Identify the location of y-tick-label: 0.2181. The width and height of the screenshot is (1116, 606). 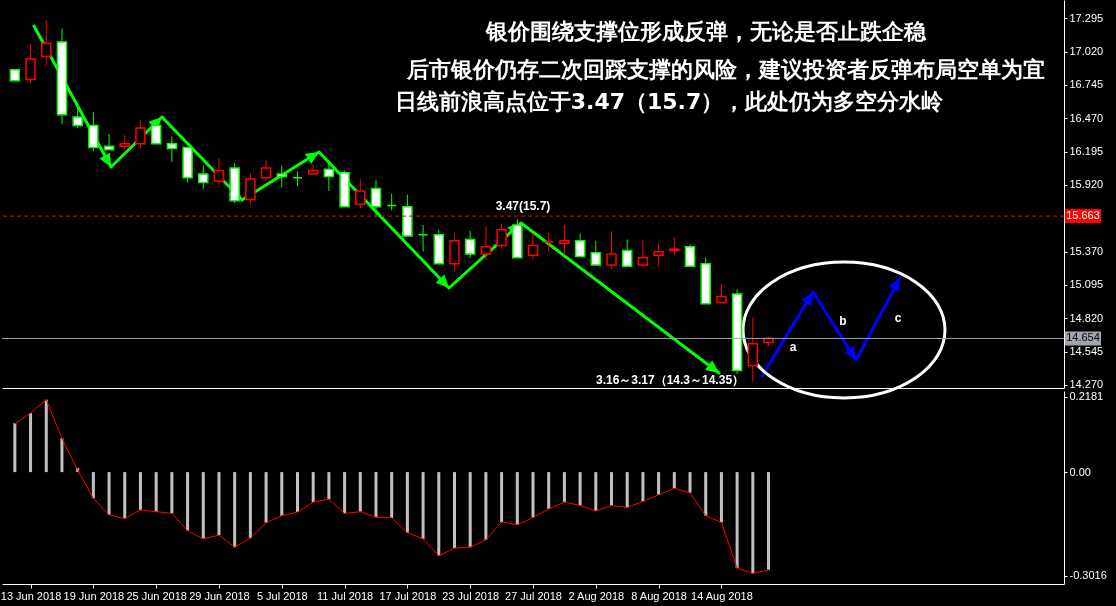
(1086, 396).